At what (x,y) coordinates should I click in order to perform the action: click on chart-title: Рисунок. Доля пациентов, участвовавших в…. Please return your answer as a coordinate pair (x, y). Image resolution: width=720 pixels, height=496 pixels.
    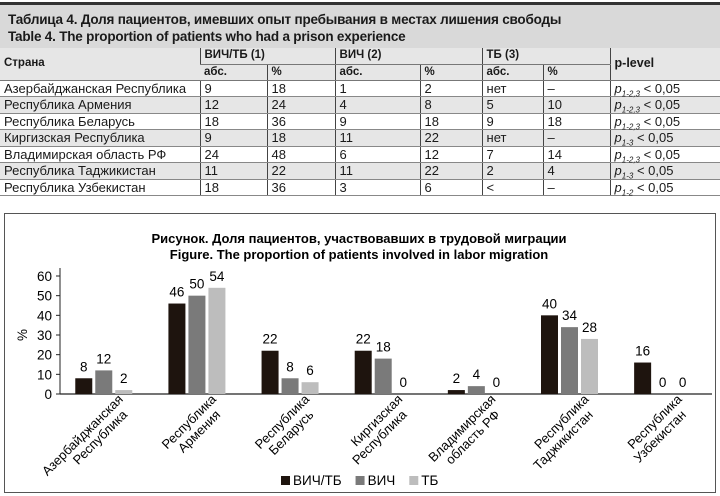
    Looking at the image, I should click on (358, 238).